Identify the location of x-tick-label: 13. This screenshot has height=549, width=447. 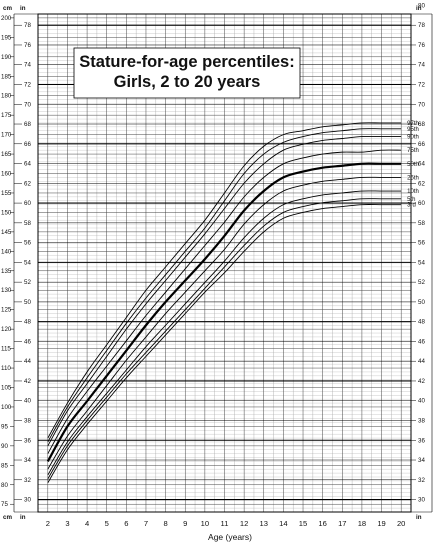
(264, 523).